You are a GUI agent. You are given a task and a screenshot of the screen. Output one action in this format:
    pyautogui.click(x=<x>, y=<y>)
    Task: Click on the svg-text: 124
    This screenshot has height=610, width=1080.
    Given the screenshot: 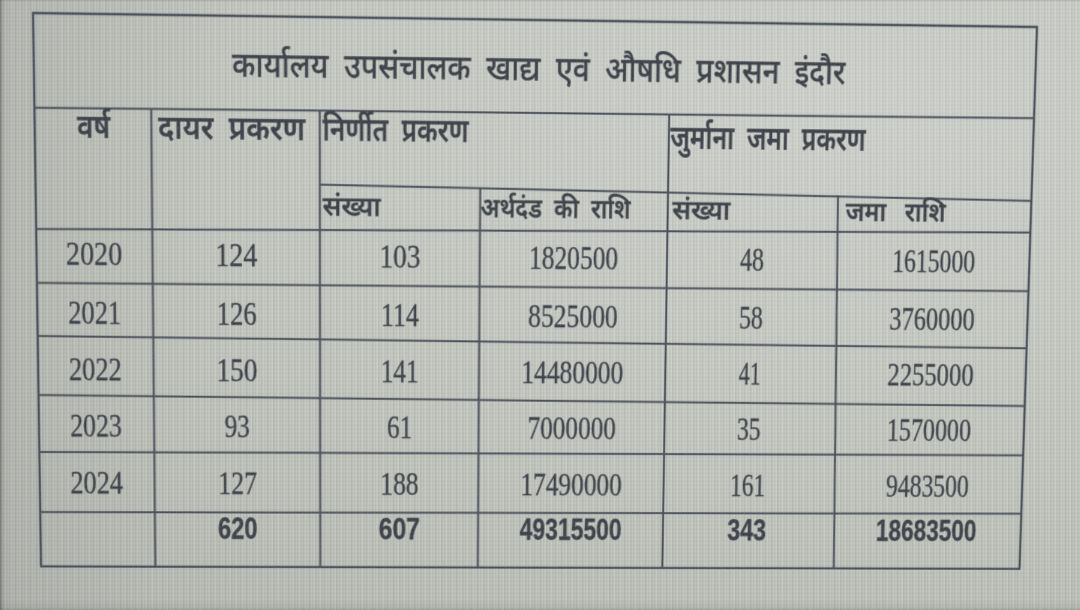 What is the action you would take?
    pyautogui.click(x=236, y=256)
    